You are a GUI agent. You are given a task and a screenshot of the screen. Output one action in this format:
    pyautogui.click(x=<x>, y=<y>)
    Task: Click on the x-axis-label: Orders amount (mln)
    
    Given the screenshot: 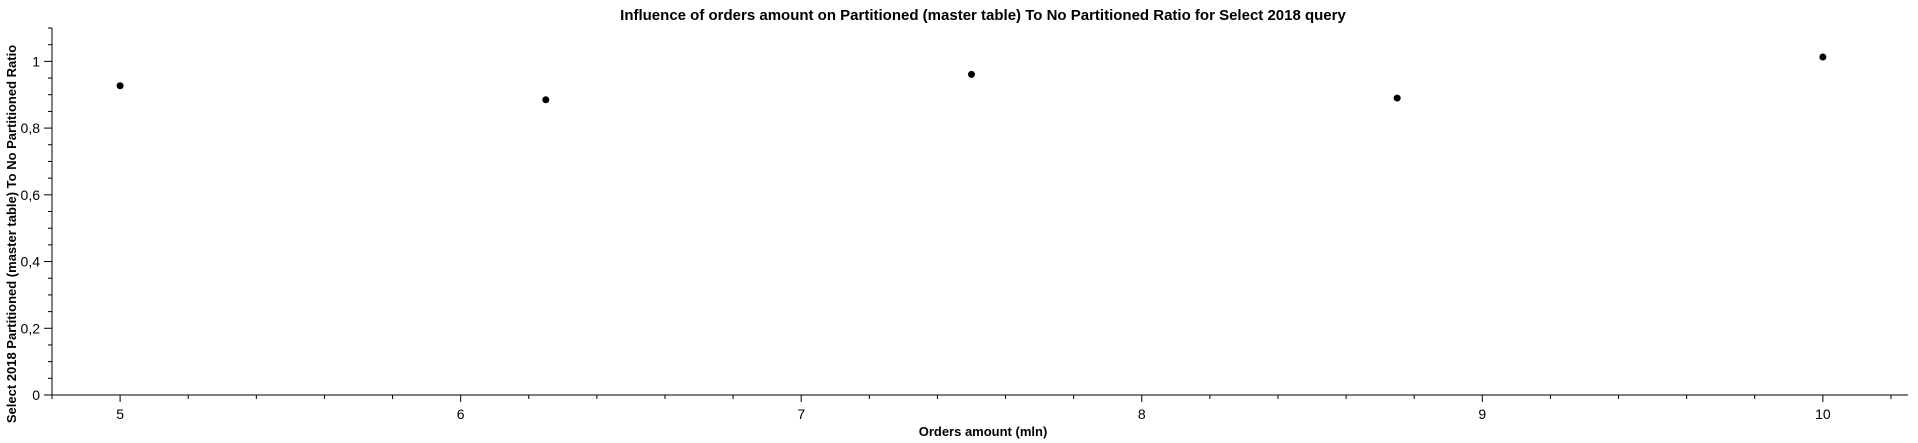 What is the action you would take?
    pyautogui.click(x=983, y=431)
    